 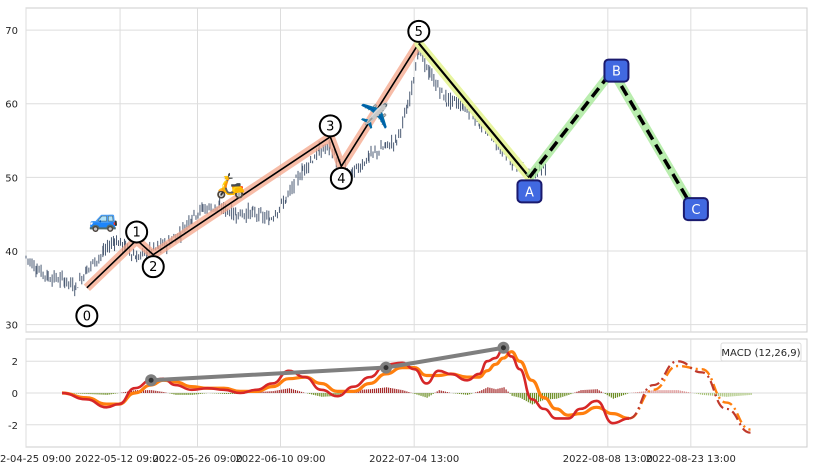 What do you see at coordinates (695, 210) in the screenshot?
I see `corrective-label-C: C` at bounding box center [695, 210].